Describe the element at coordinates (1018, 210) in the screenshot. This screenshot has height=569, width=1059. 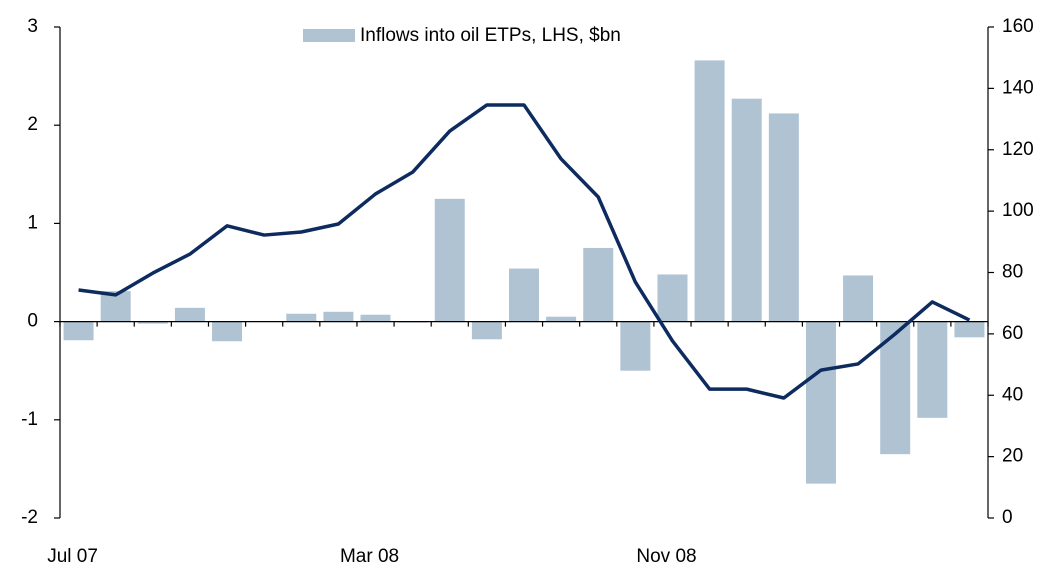
I see `y2-tick-label: 100` at that location.